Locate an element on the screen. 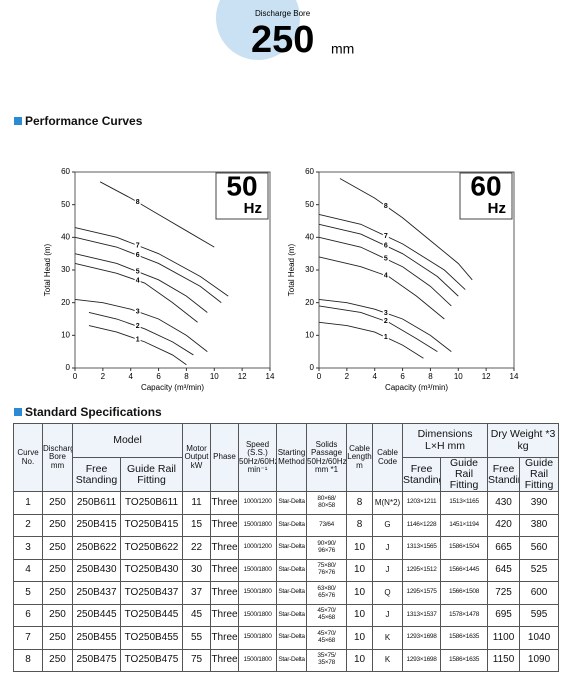 This screenshot has height=673, width=570. y-tick-label: 30 is located at coordinates (65, 269).